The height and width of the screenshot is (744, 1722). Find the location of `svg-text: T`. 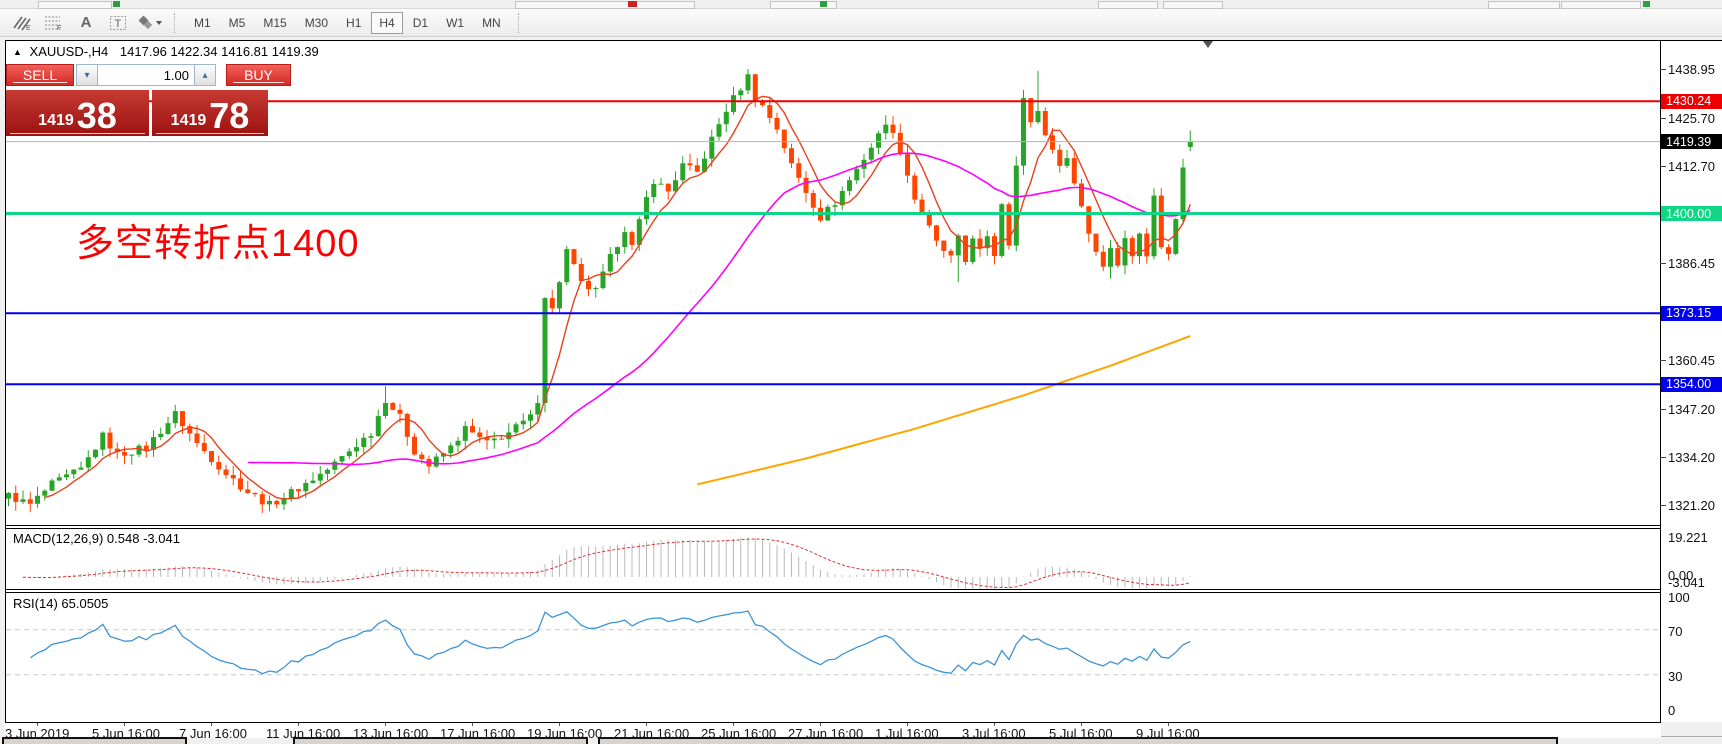

svg-text: T is located at coordinates (118, 24).